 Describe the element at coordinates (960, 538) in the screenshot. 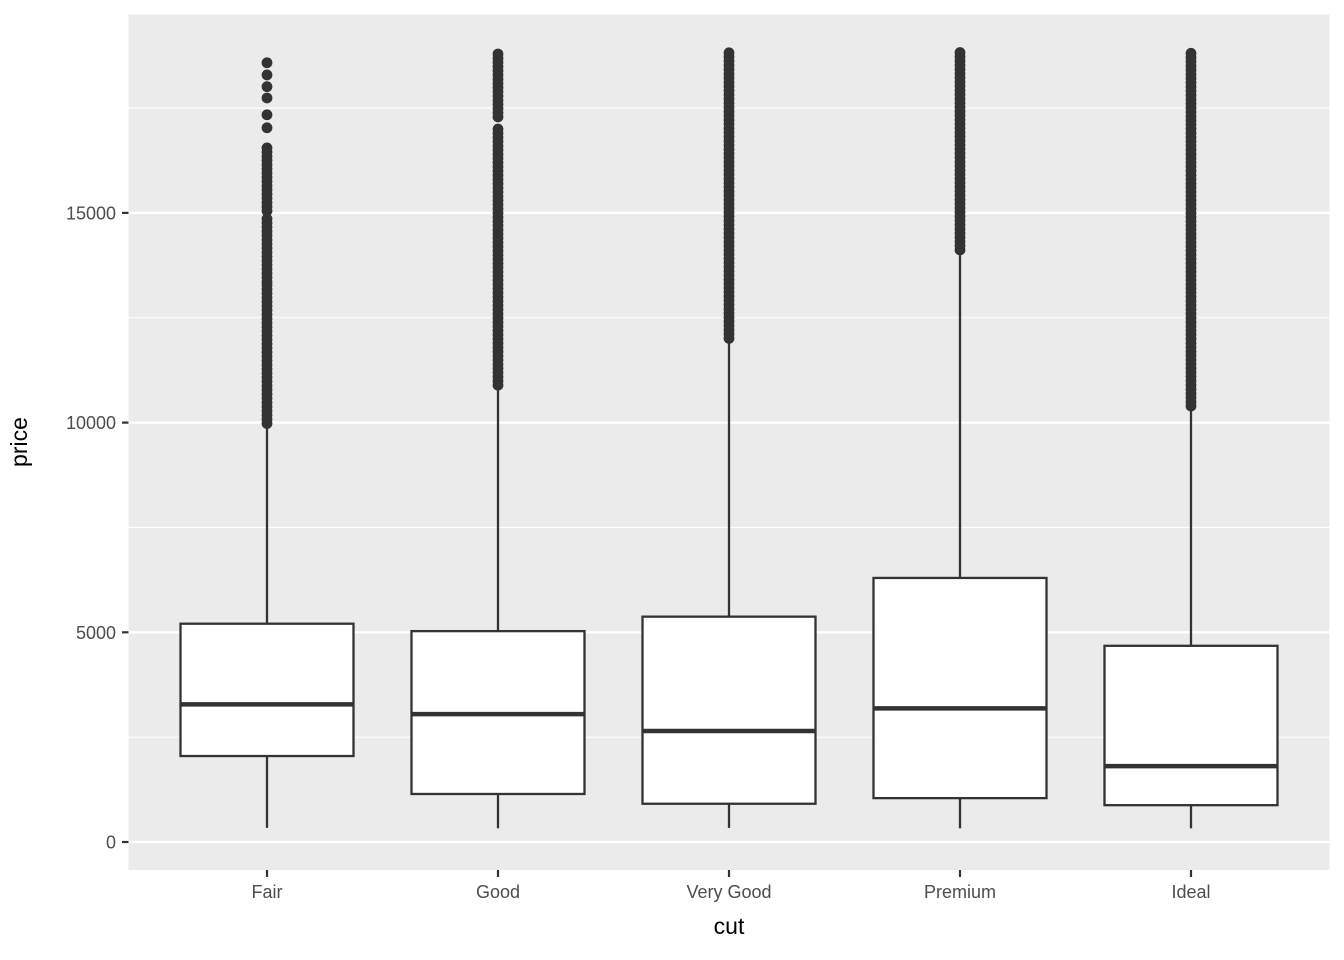

I see `box-premium` at that location.